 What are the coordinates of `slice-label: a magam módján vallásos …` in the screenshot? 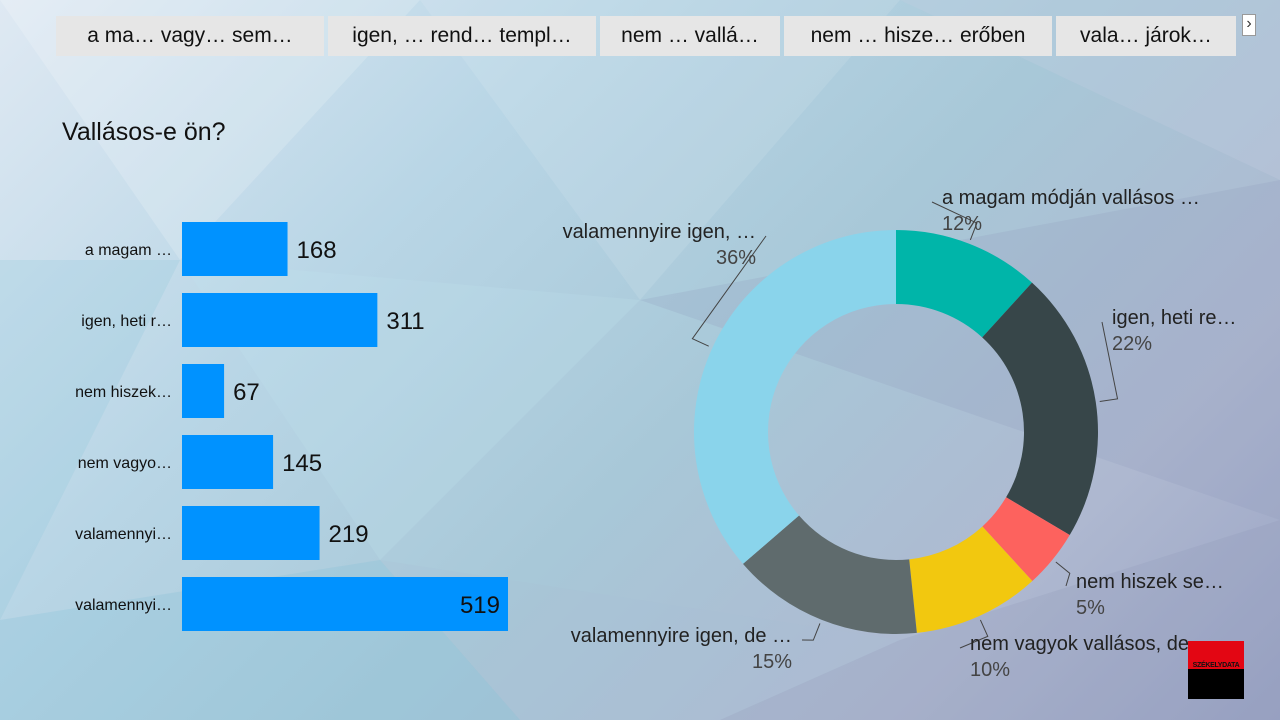 It's located at (1071, 198).